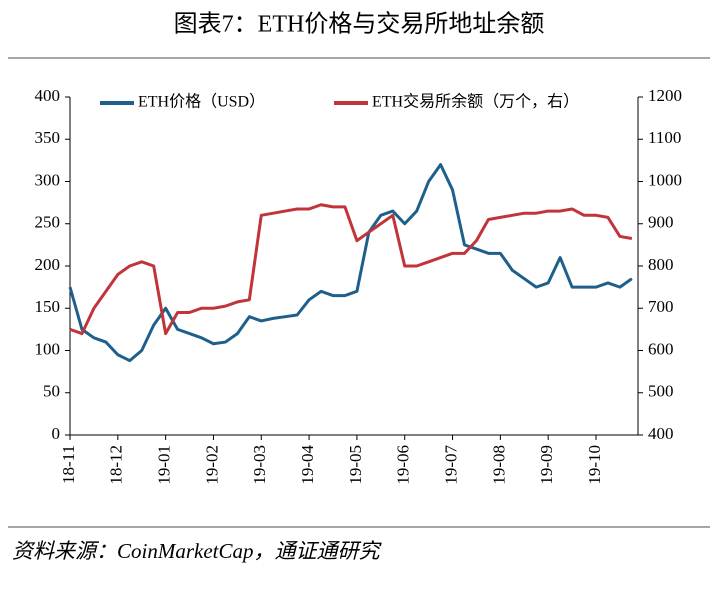 The width and height of the screenshot is (718, 595). I want to click on y2-tick-label: 800, so click(661, 264).